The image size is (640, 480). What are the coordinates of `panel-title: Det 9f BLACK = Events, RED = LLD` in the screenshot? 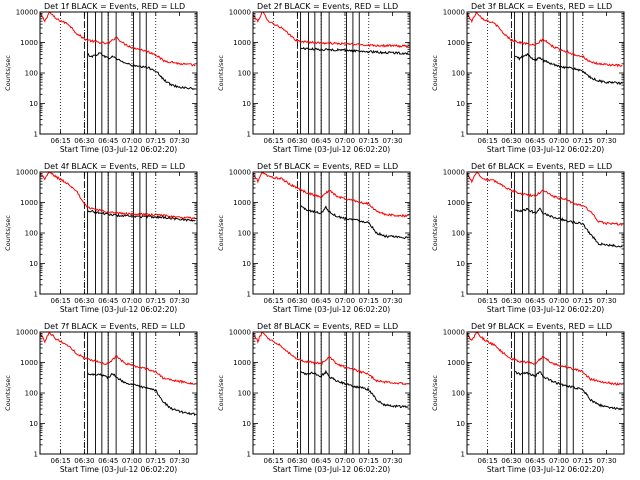 It's located at (541, 326).